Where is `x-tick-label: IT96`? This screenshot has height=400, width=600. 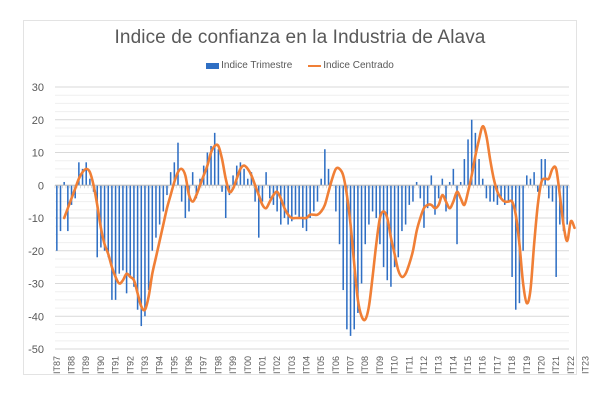 x-tick-label: IT96 is located at coordinates (189, 365).